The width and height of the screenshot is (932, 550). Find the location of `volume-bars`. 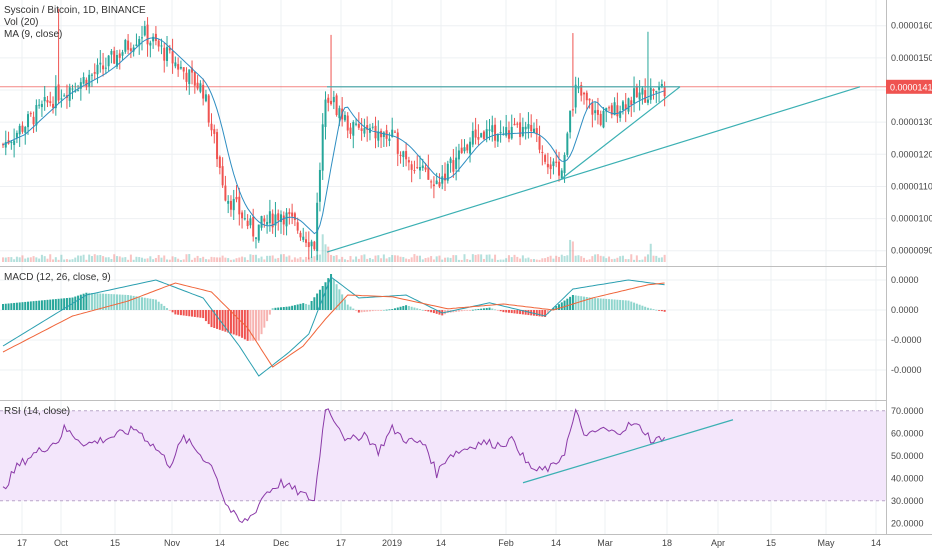

volume-bars is located at coordinates (334, 248).